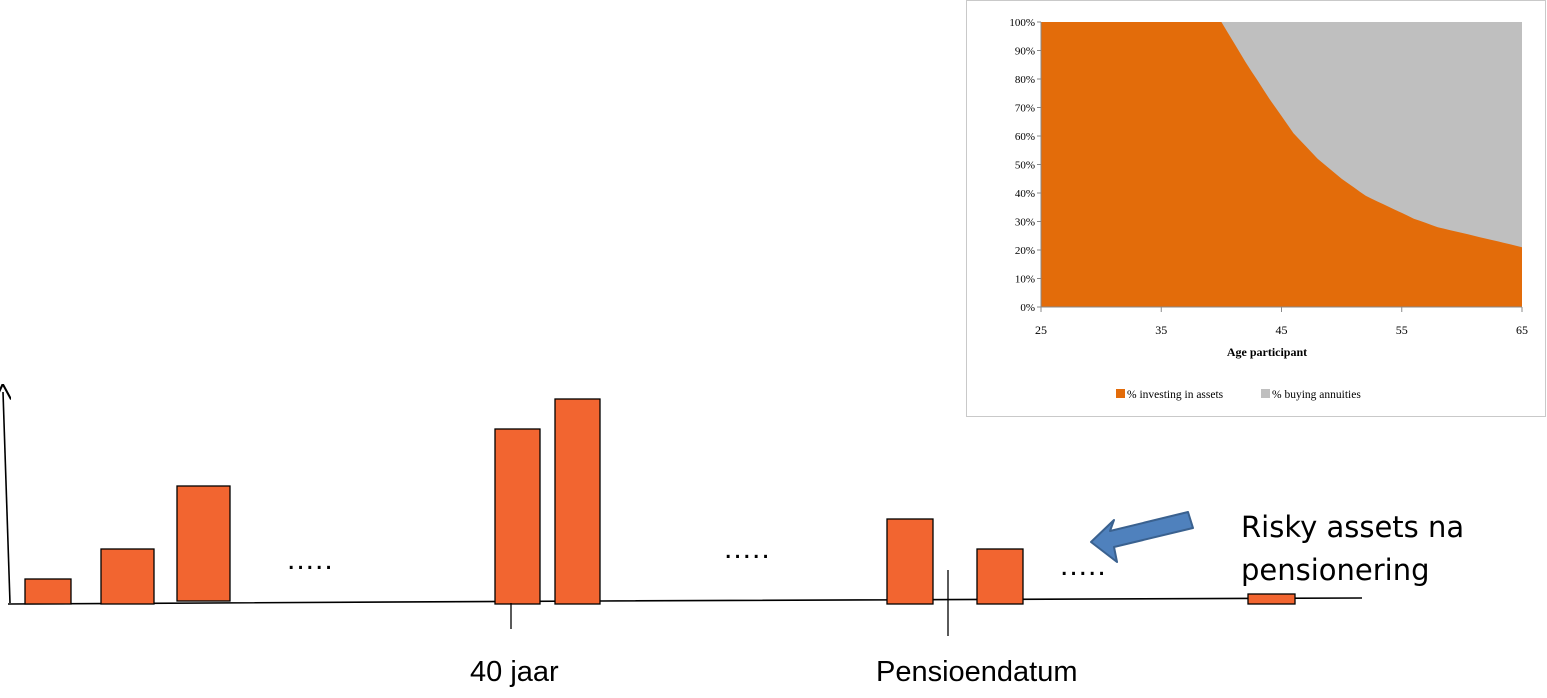 The image size is (1547, 698). Describe the element at coordinates (1025, 109) in the screenshot. I see `y-tick-label: 70%` at that location.